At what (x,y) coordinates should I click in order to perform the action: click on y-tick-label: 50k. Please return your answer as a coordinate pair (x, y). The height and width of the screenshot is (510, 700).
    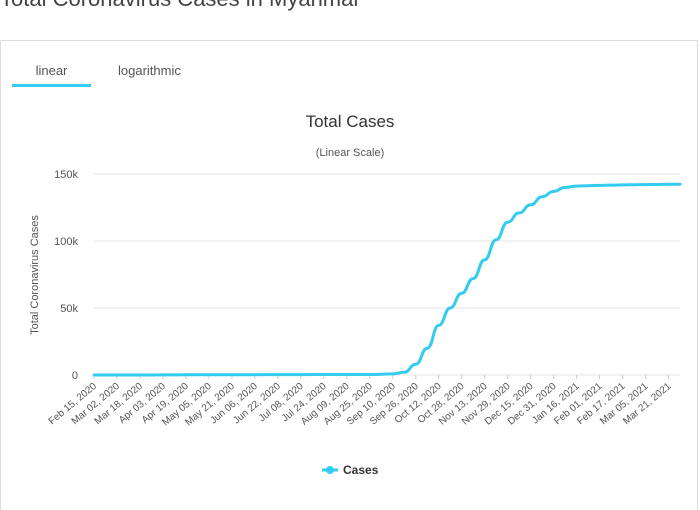
    Looking at the image, I should click on (69, 309).